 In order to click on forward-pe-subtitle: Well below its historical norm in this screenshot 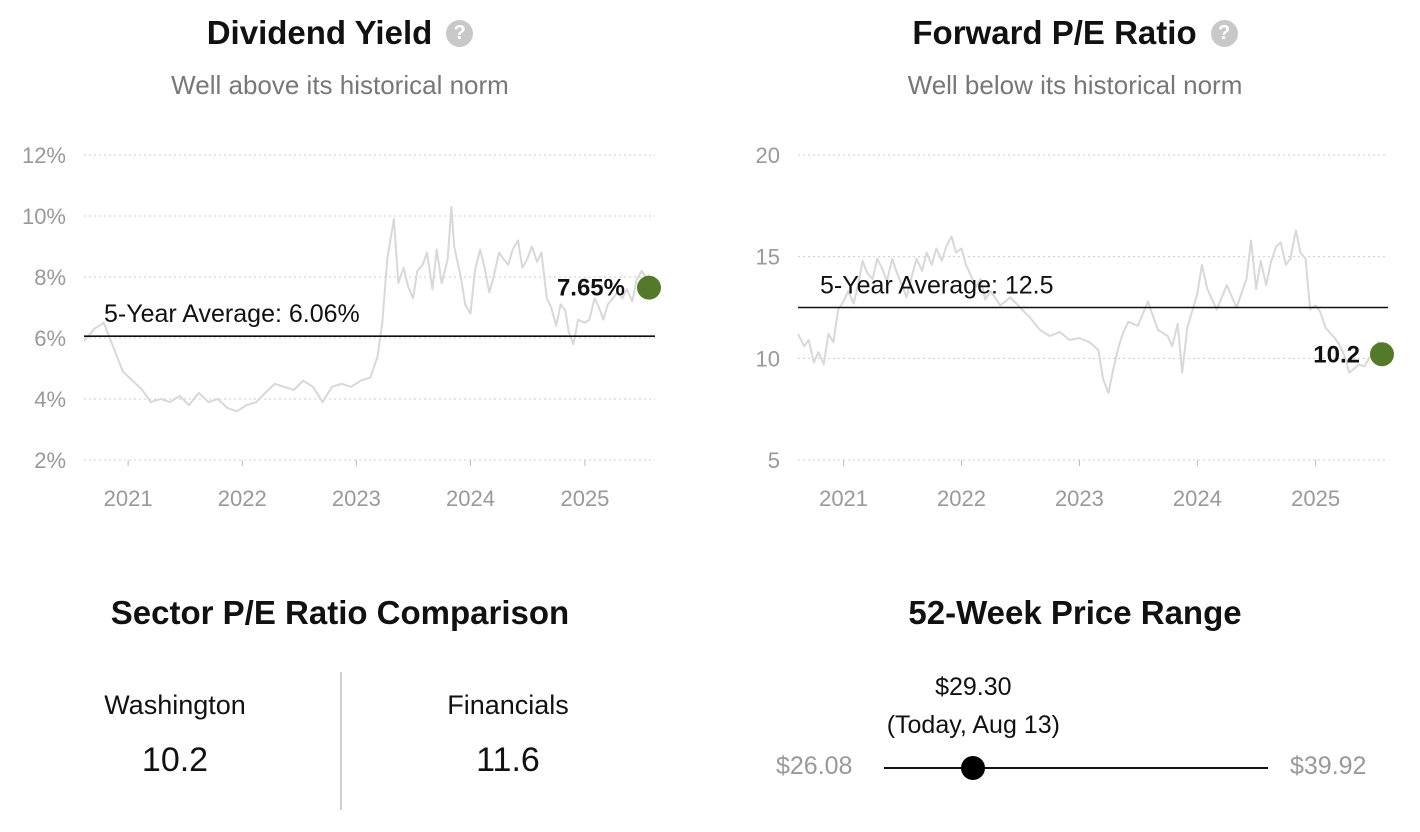, I will do `click(1075, 85)`.